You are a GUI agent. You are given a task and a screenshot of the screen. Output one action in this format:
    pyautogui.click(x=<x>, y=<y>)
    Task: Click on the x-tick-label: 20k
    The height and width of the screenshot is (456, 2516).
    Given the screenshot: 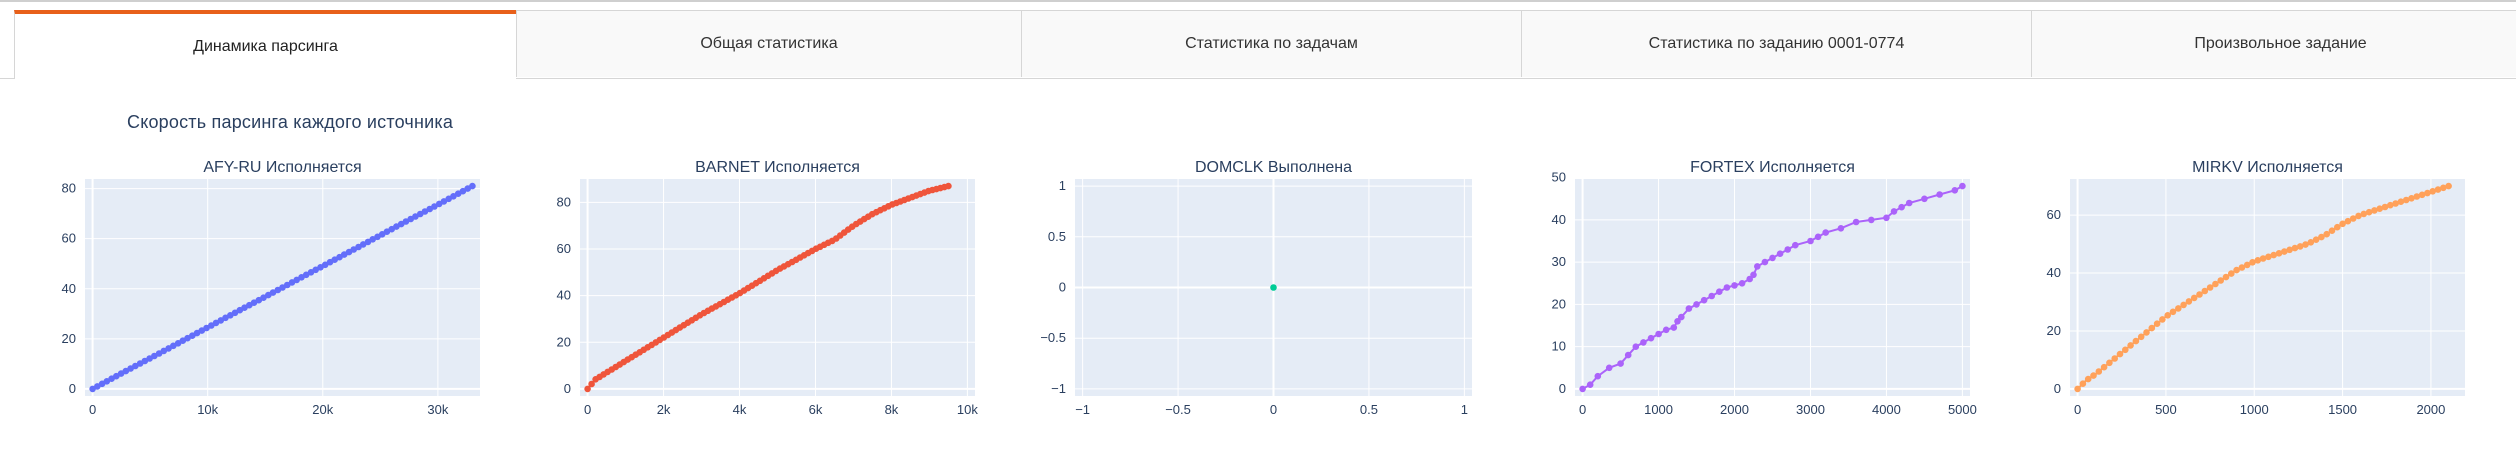 What is the action you would take?
    pyautogui.click(x=322, y=409)
    